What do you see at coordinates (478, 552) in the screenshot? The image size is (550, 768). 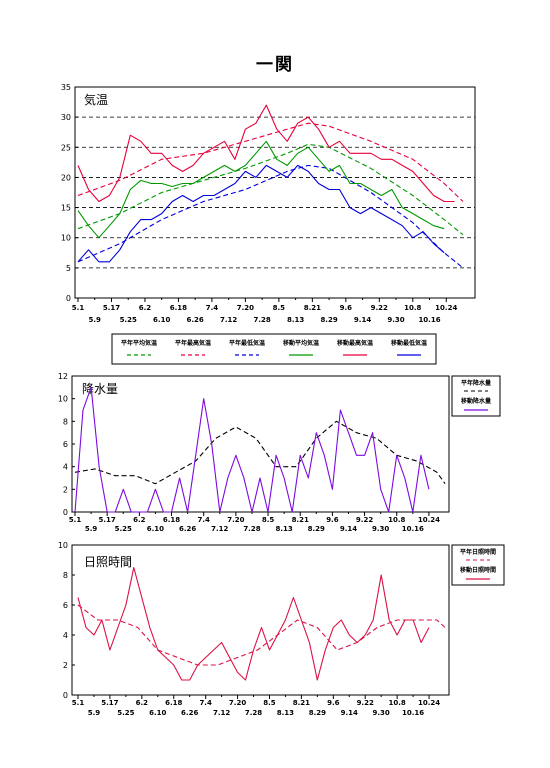 I see `legend-label: 平年日照時間` at bounding box center [478, 552].